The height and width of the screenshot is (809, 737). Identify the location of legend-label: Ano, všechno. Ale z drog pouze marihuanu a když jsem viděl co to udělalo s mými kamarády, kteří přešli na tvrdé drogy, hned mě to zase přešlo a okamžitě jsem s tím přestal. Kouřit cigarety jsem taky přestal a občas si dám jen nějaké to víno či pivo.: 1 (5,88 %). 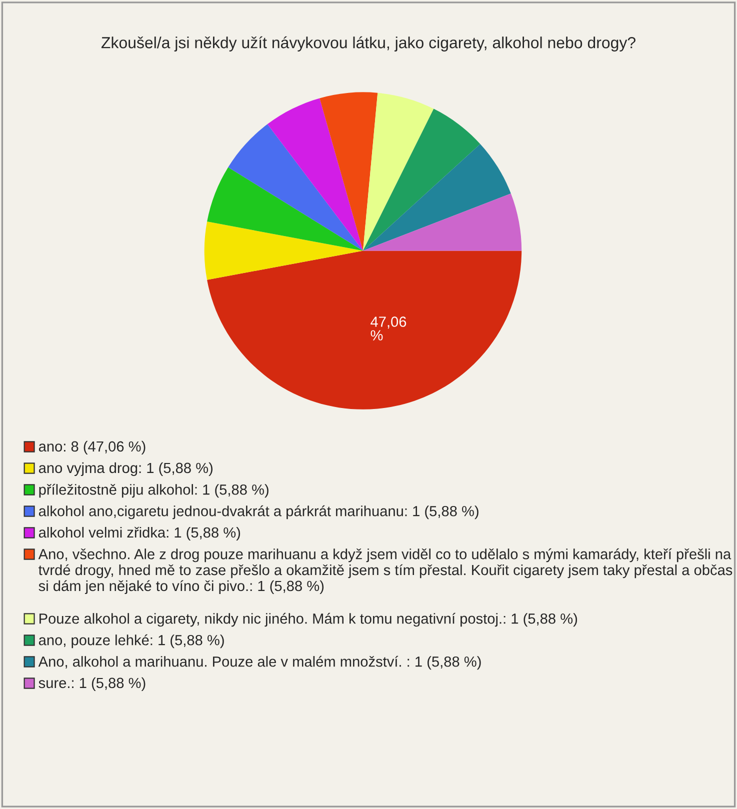
(385, 571).